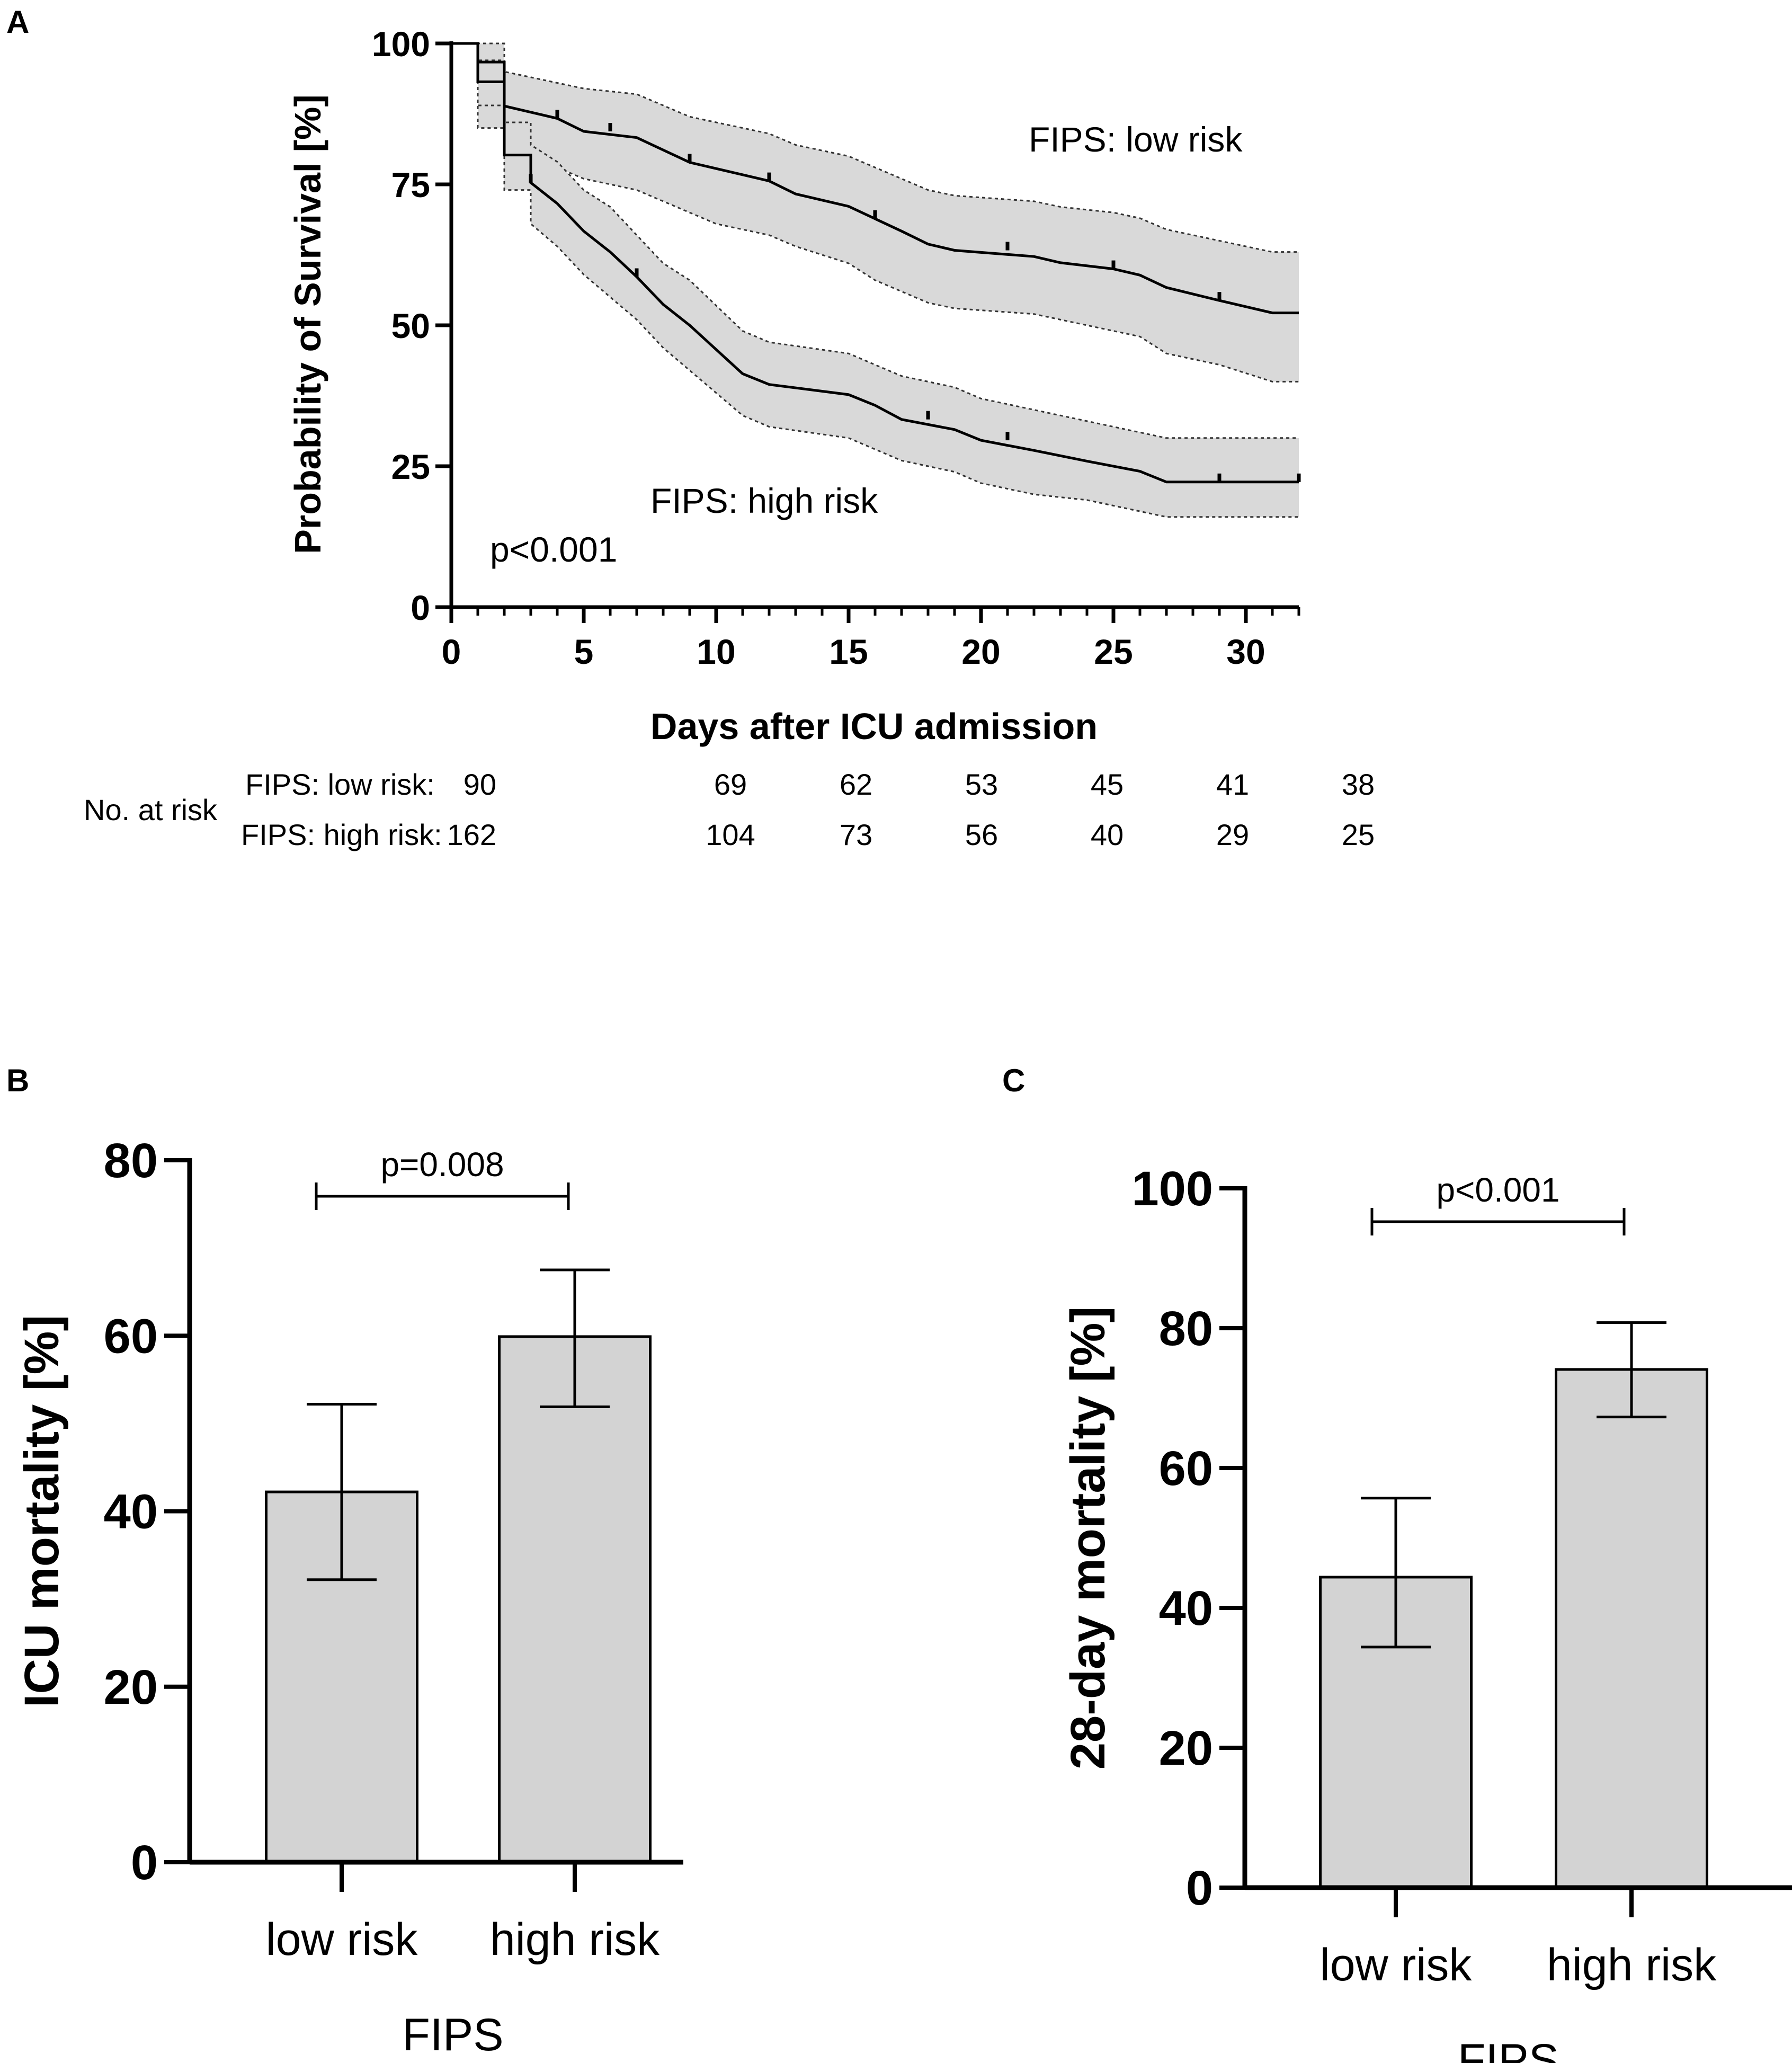  Describe the element at coordinates (856, 784) in the screenshot. I see `risk-value: 62` at that location.